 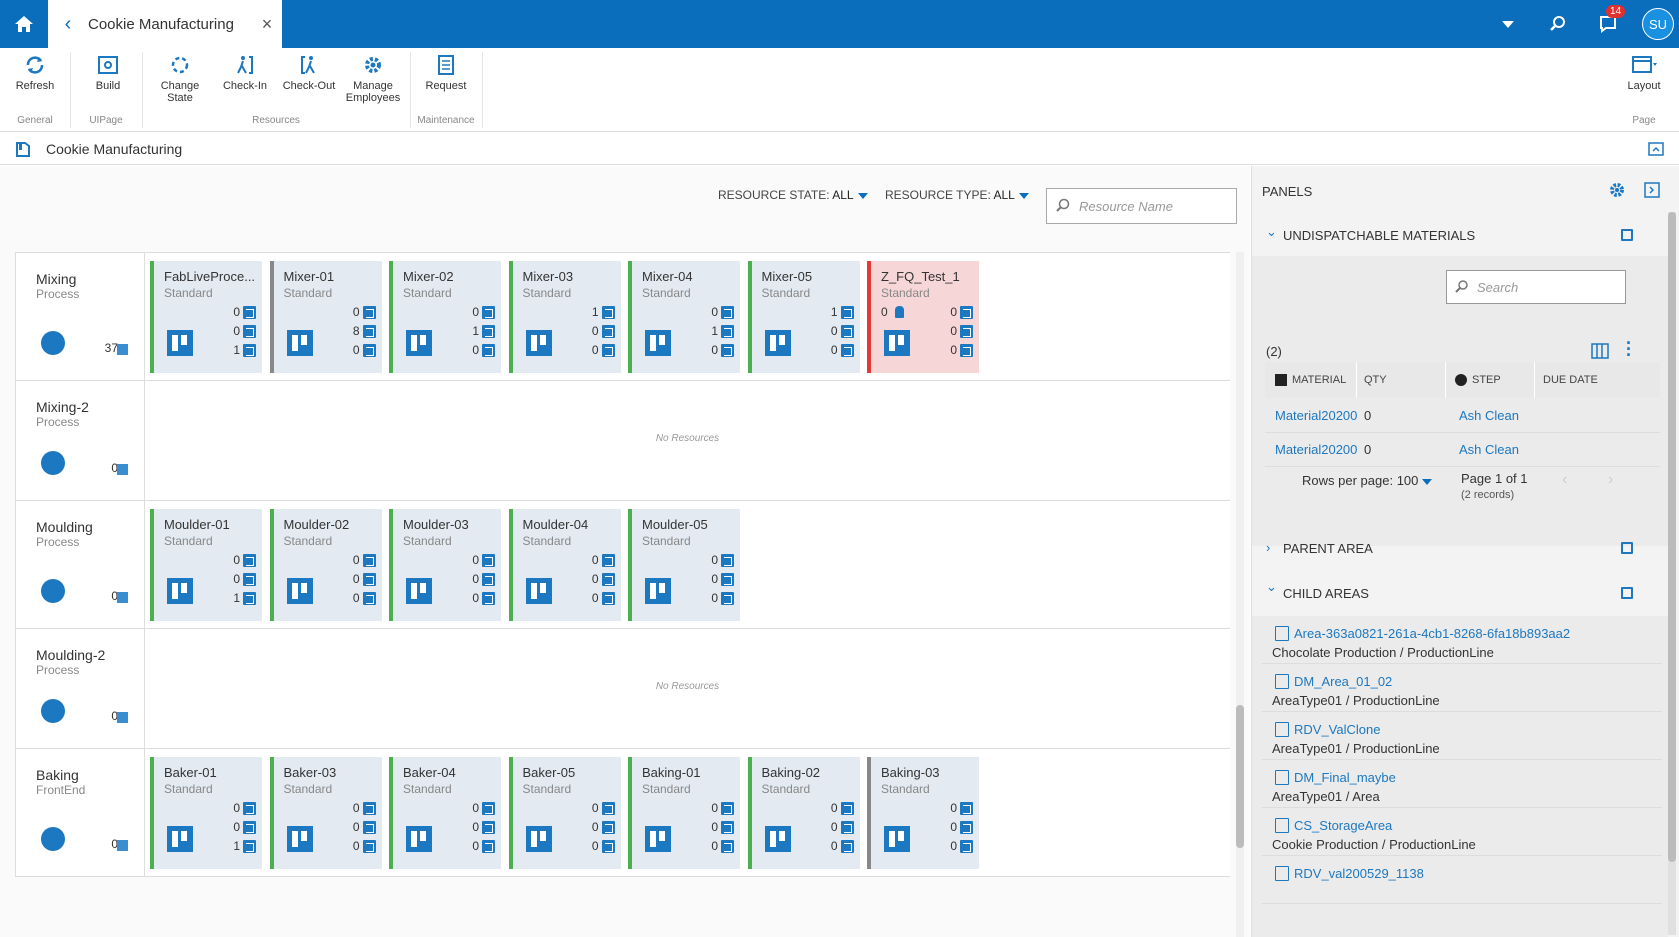 I want to click on rows-per-page-select: 100, so click(x=1415, y=480).